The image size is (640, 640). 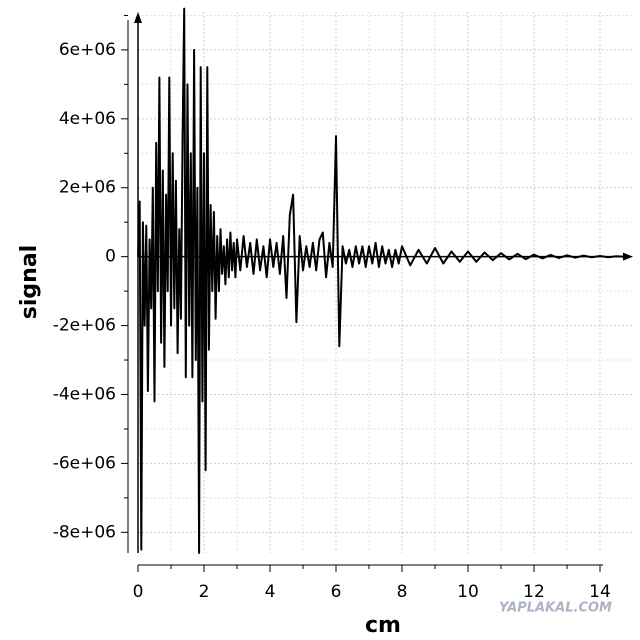 What do you see at coordinates (555, 608) in the screenshot?
I see `watermark: YAPLAKAL.COM` at bounding box center [555, 608].